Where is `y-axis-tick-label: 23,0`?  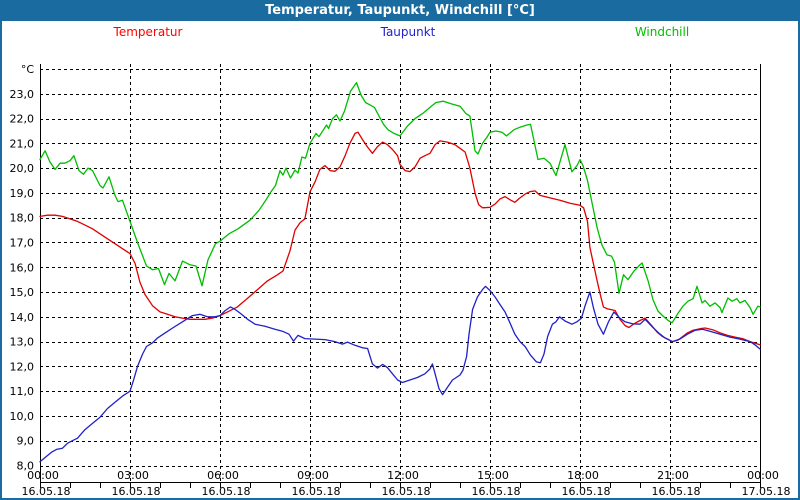
y-axis-tick-label: 23,0 is located at coordinates (22, 94).